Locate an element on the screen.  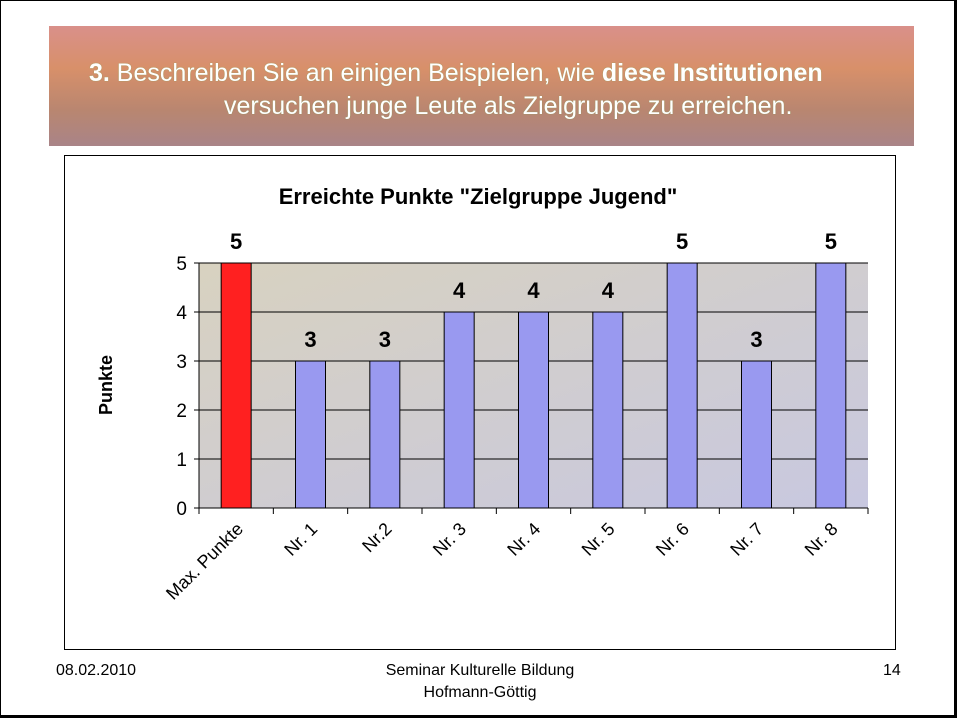
x-tick-label: Nr.2 is located at coordinates (376, 537).